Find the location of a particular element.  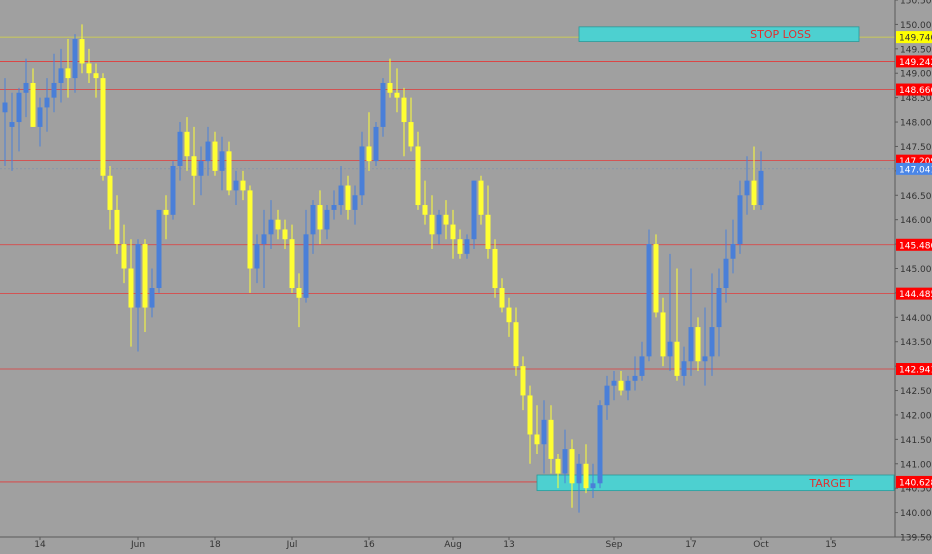

zone-rect is located at coordinates (715, 483).